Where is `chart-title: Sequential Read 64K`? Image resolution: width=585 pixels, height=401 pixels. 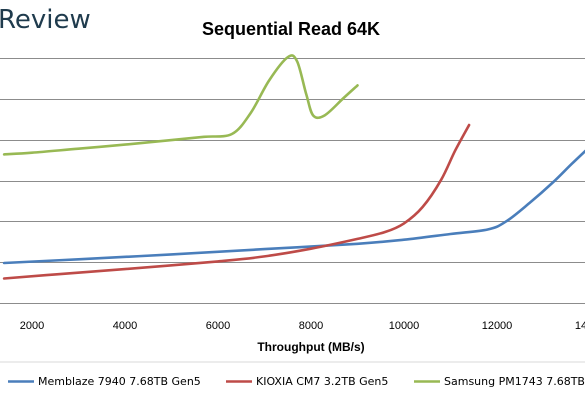
chart-title: Sequential Read 64K is located at coordinates (291, 29).